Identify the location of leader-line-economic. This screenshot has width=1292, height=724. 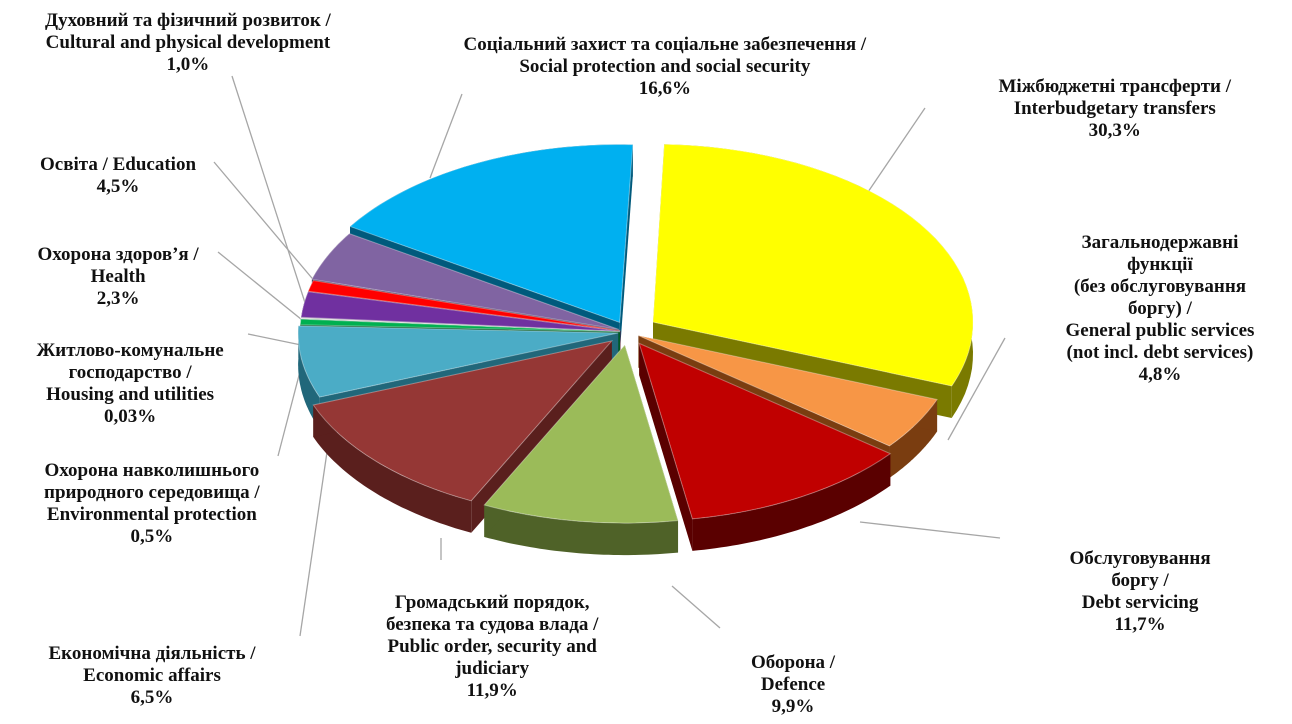
(313, 544).